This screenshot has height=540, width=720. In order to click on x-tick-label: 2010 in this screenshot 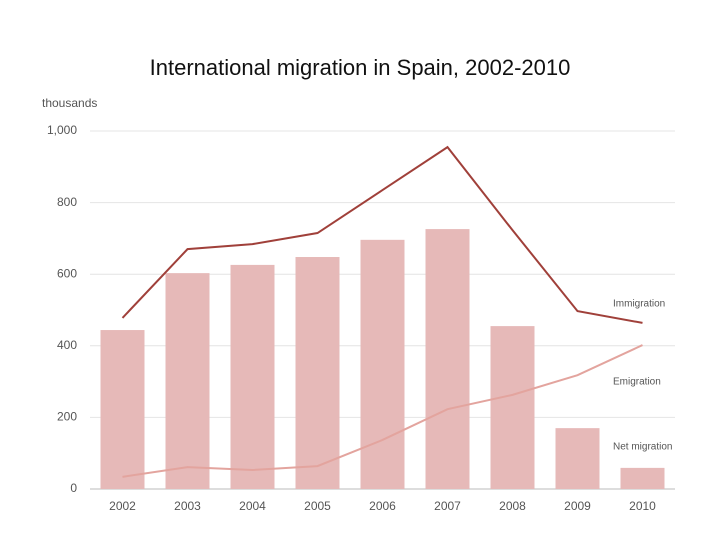, I will do `click(642, 506)`.